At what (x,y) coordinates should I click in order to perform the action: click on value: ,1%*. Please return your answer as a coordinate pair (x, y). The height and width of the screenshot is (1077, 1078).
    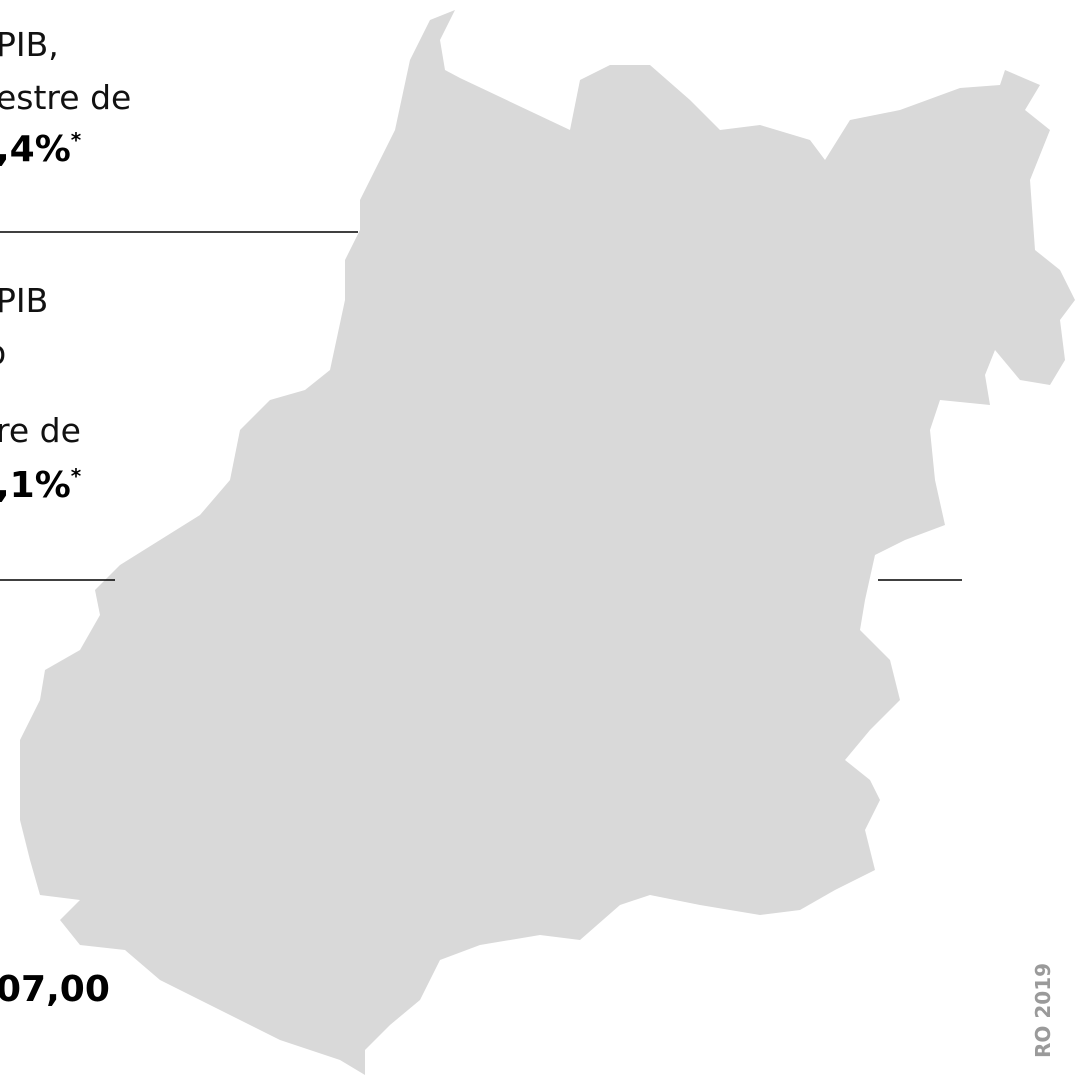
    Looking at the image, I should click on (41, 485).